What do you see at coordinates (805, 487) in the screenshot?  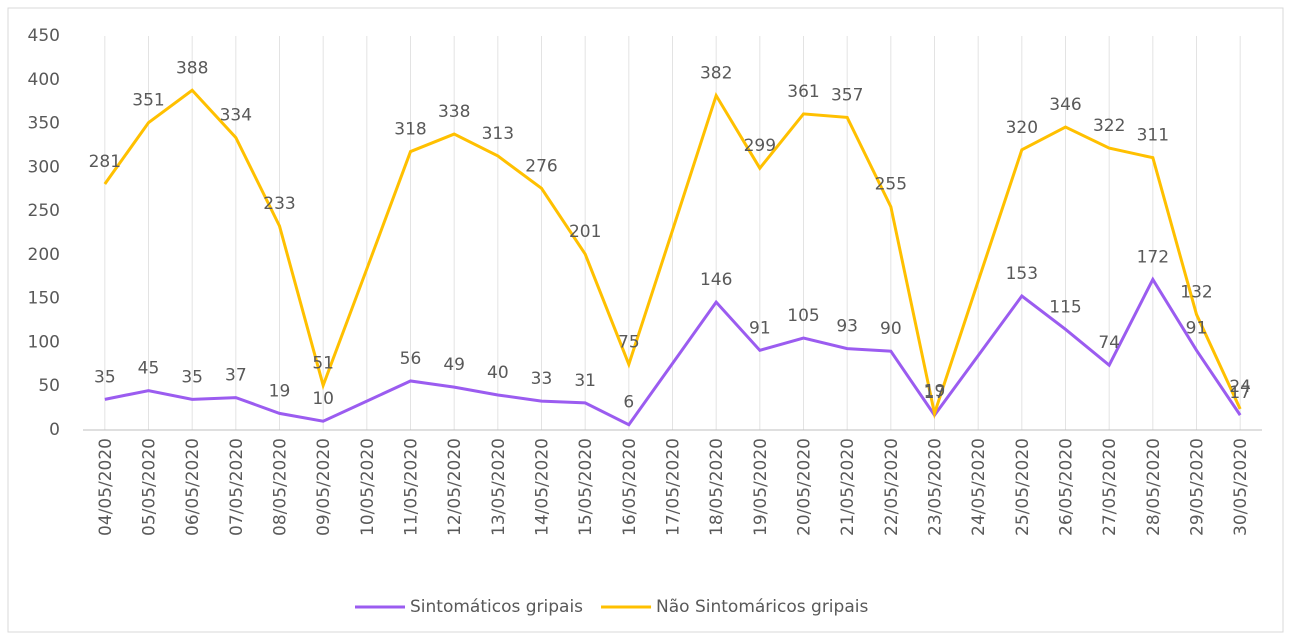 I see `x-tick-label: 20/05/2020` at bounding box center [805, 487].